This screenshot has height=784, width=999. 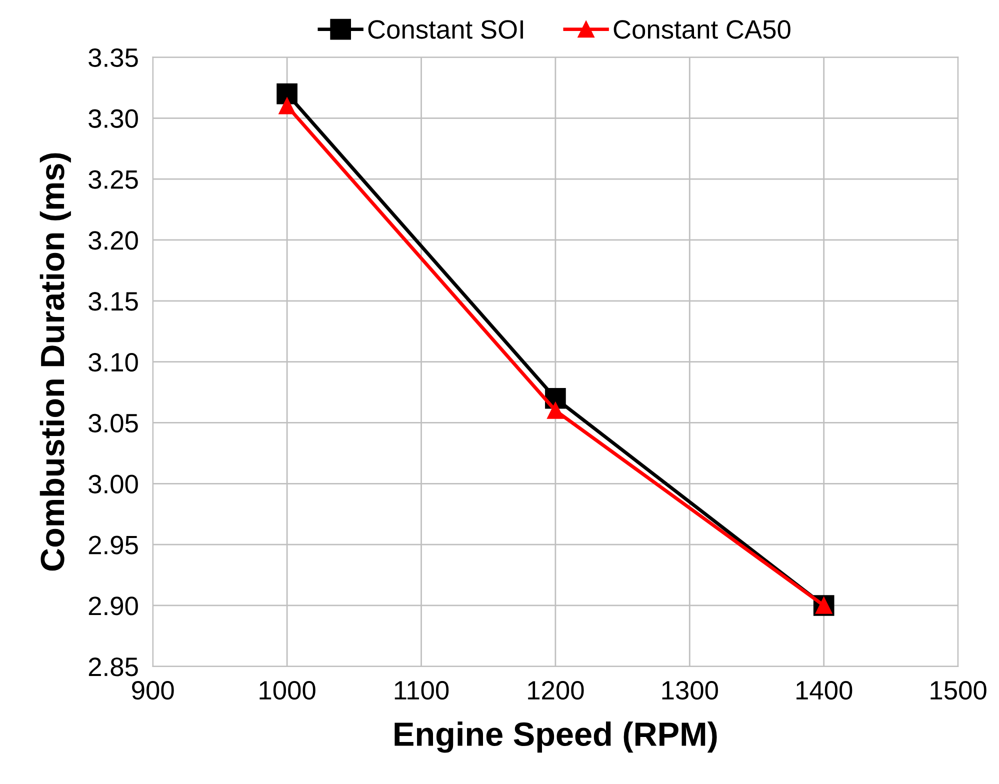 What do you see at coordinates (702, 29) in the screenshot?
I see `legend-label: Constant CA50` at bounding box center [702, 29].